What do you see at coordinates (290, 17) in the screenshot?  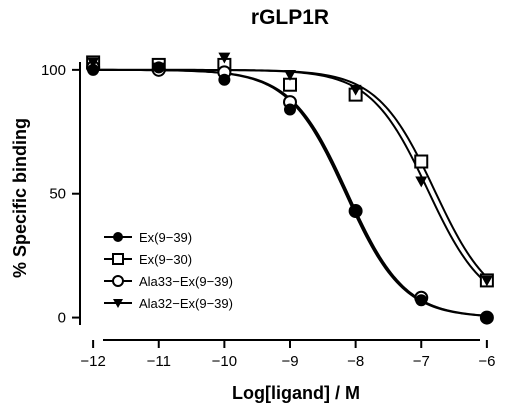 I see `chart-title: rGLP1R` at bounding box center [290, 17].